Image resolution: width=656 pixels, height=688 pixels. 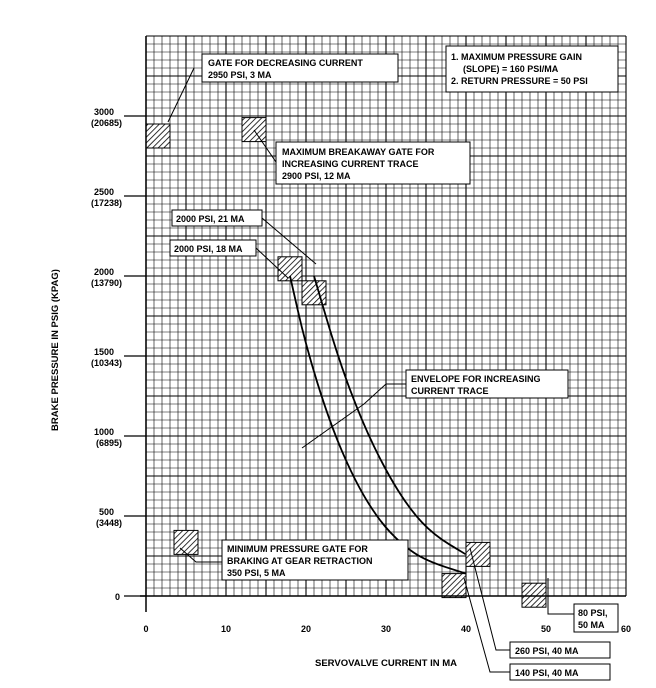 What do you see at coordinates (55, 350) in the screenshot?
I see `y-axis-title: BRAKE PRESSURE IN PSIG (KPAG)` at bounding box center [55, 350].